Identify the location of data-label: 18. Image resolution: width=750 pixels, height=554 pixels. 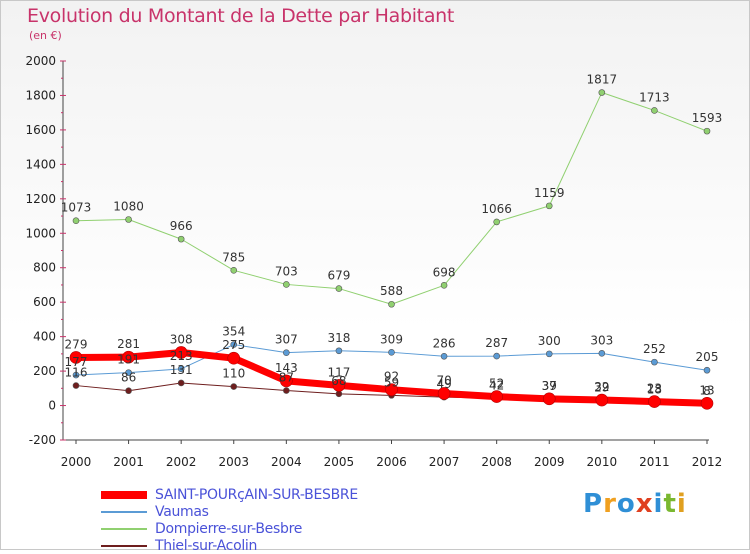
(654, 389).